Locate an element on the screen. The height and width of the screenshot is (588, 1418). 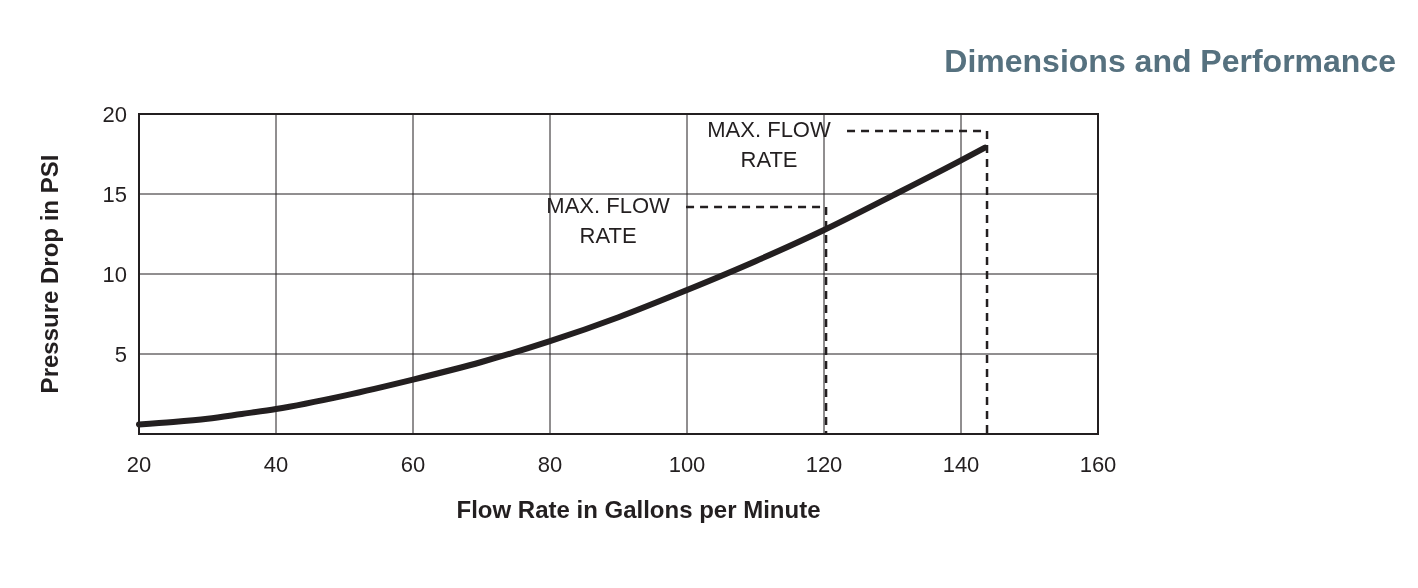
x-tick-label: 140 is located at coordinates (961, 464).